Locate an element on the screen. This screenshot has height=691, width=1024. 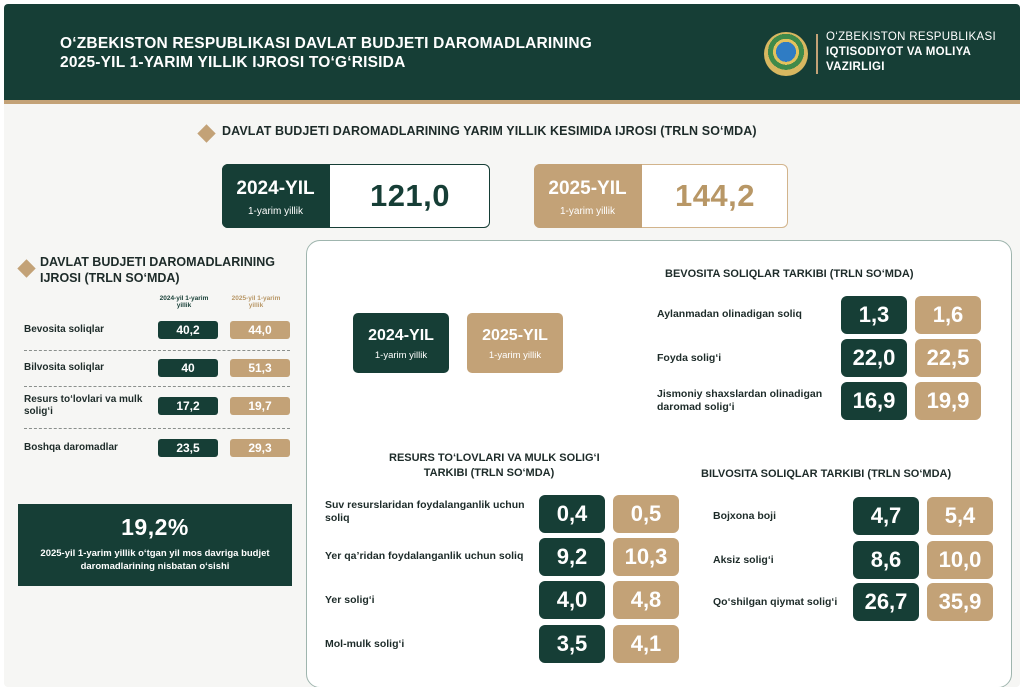
direct-item-value-2024: 22,0 is located at coordinates (874, 358).